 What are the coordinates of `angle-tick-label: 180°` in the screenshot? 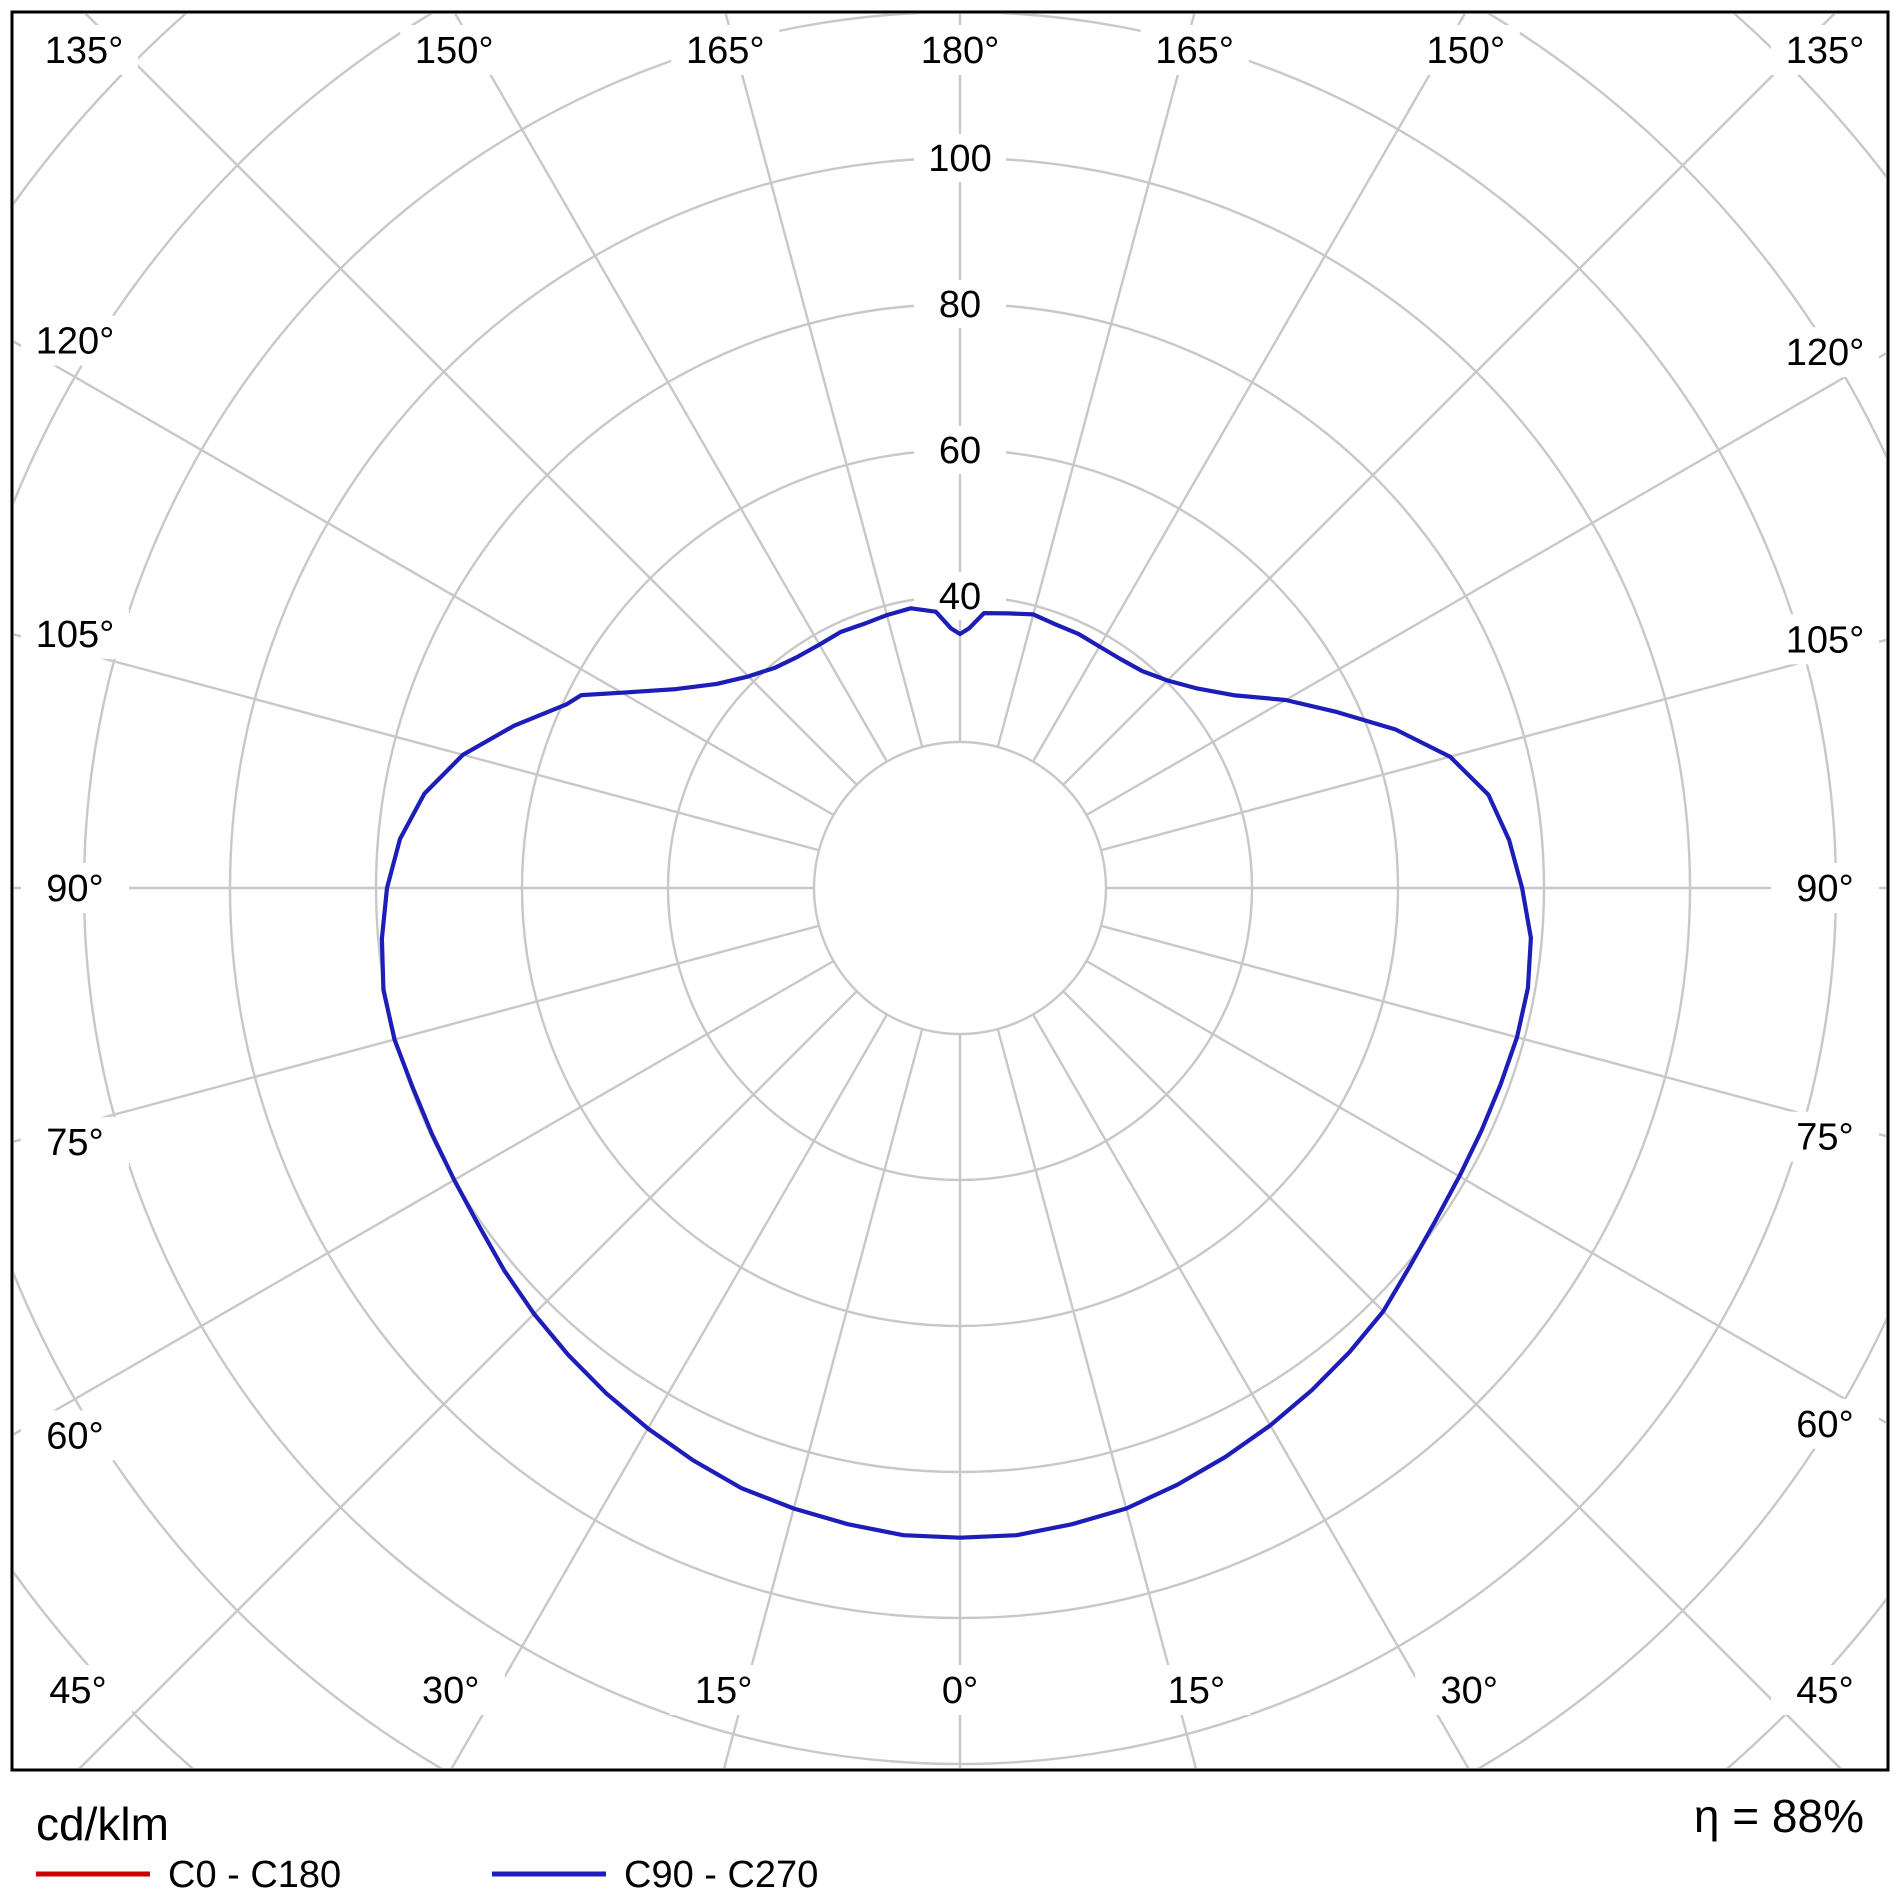 It's located at (960, 51).